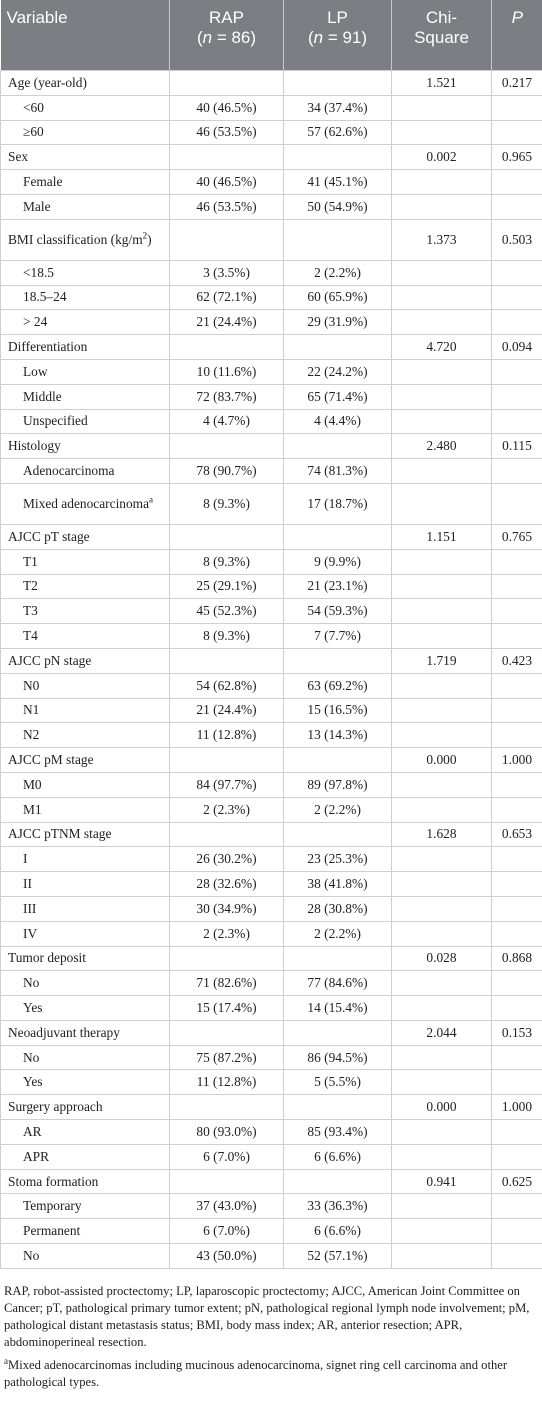 This screenshot has width=542, height=1402. Describe the element at coordinates (85, 371) in the screenshot. I see `row-label: Low` at that location.